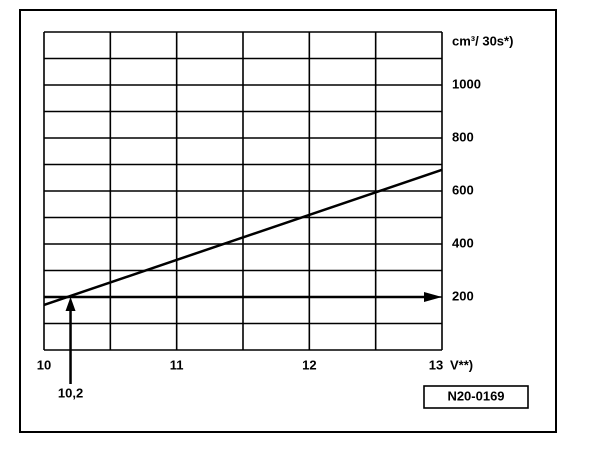  What do you see at coordinates (70, 392) in the screenshot?
I see `marker-label: 10,2` at bounding box center [70, 392].